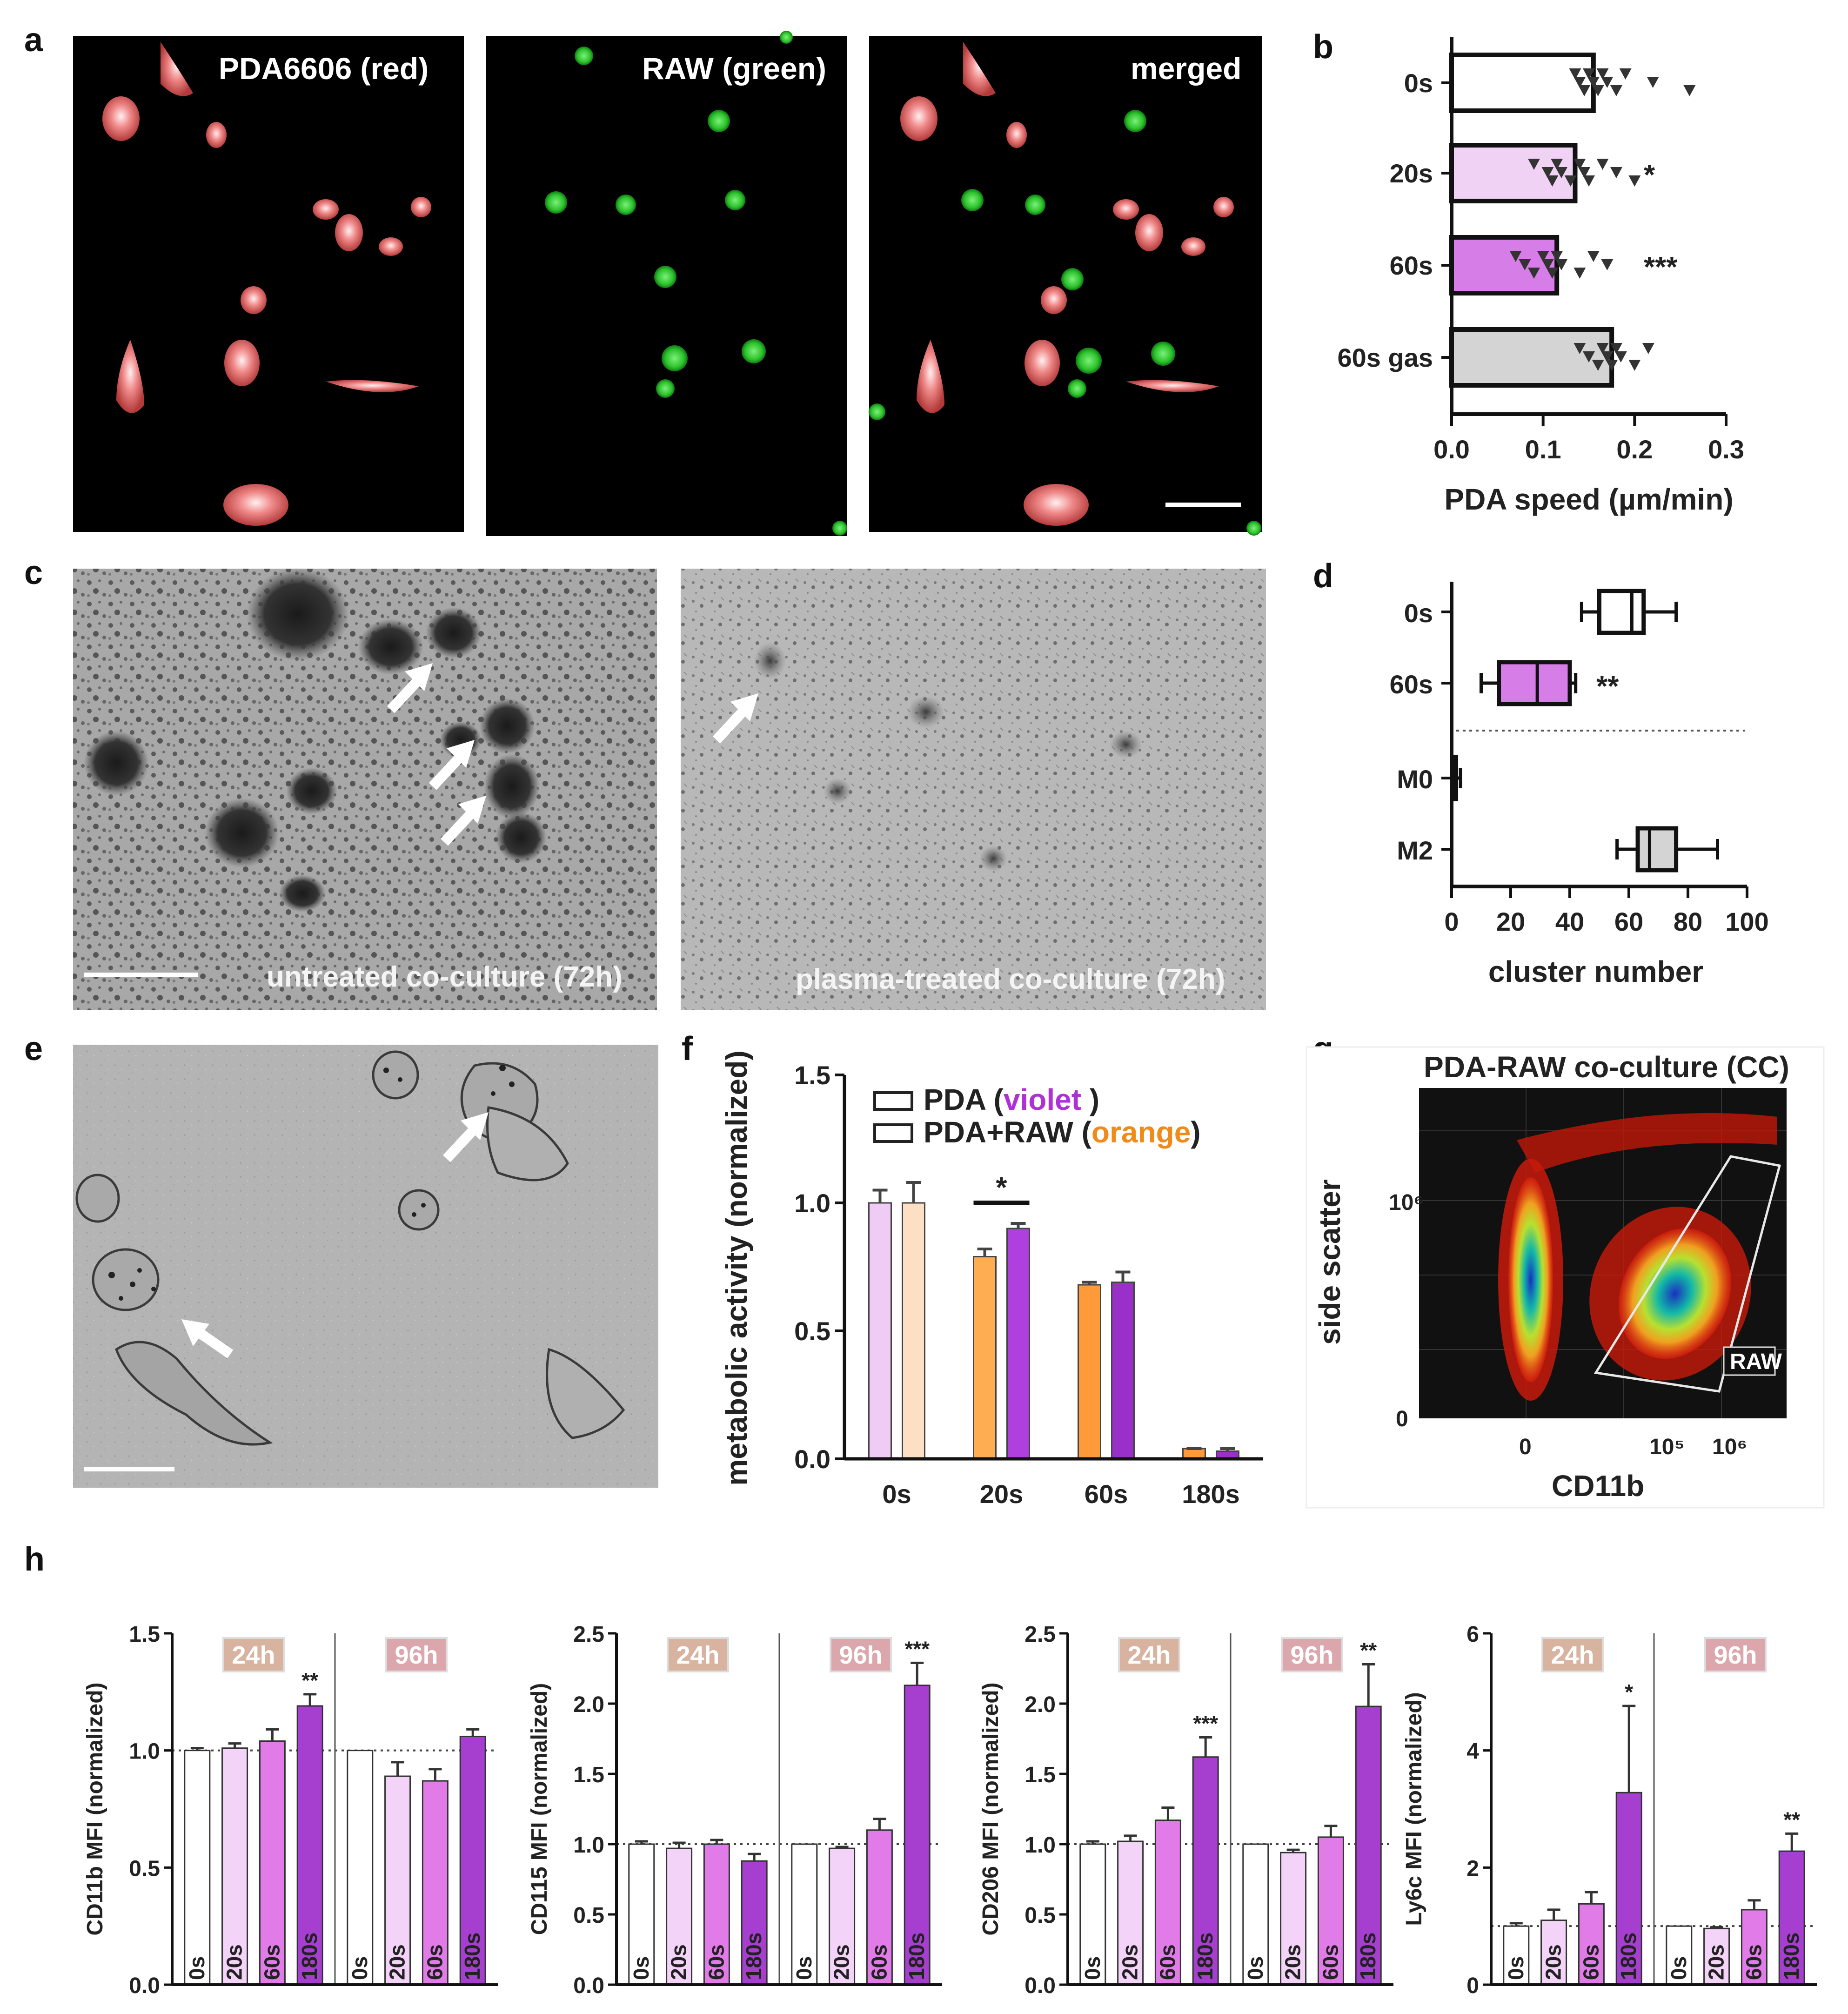 The height and width of the screenshot is (2014, 1848). I want to click on x-axis-label: PDA speed (µm/min), so click(1588, 499).